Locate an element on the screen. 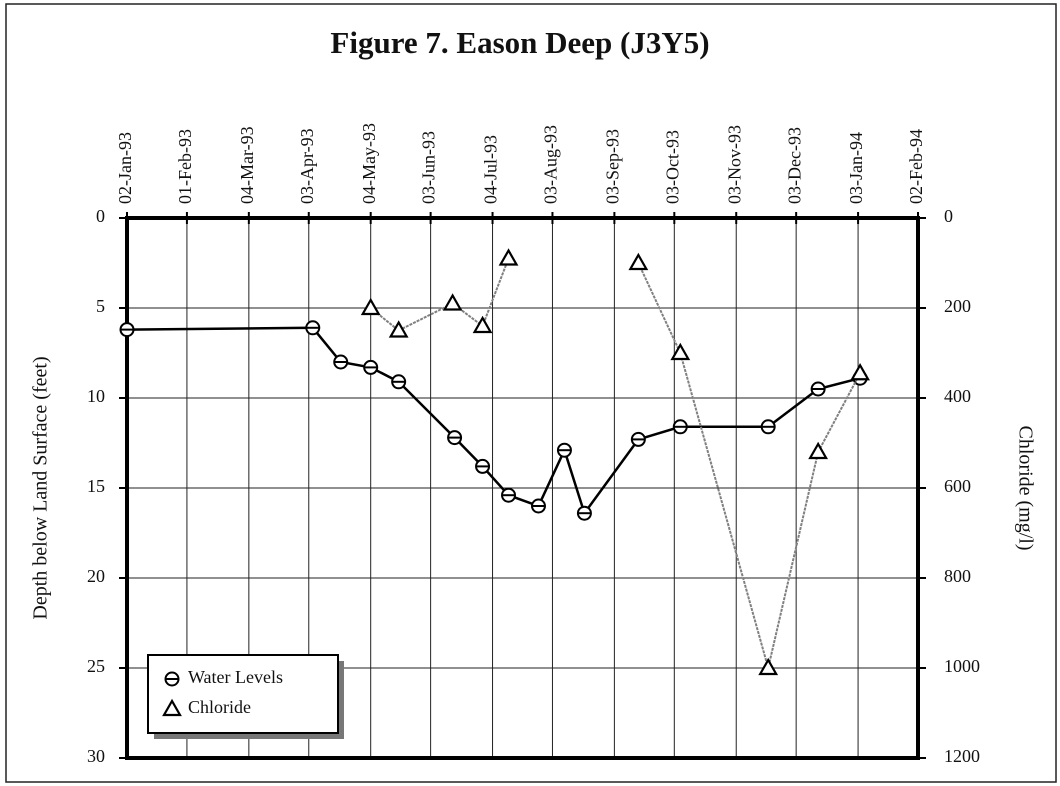 This screenshot has height=786, width=1060. x-tick-label: 03-Nov-93 is located at coordinates (734, 164).